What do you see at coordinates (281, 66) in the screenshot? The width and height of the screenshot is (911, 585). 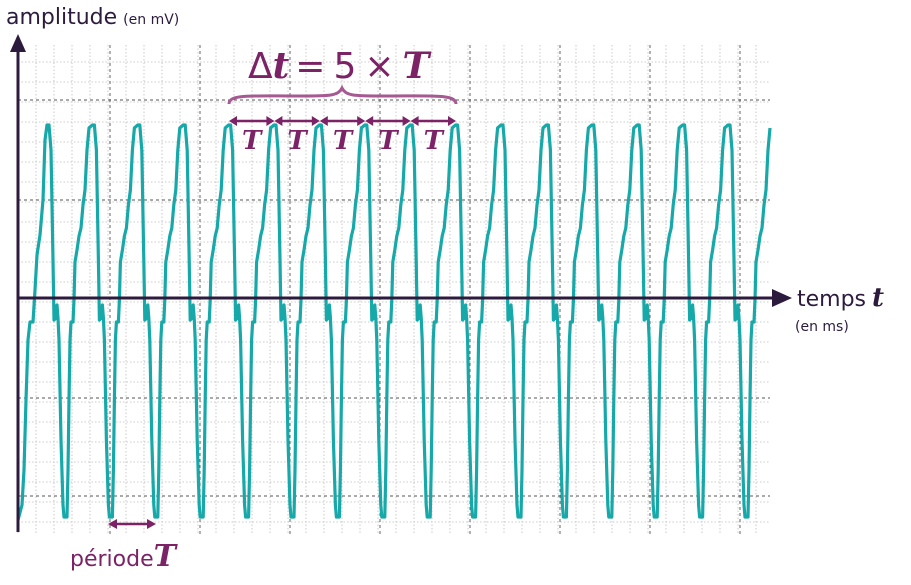 I see `t-symbol: t` at bounding box center [281, 66].